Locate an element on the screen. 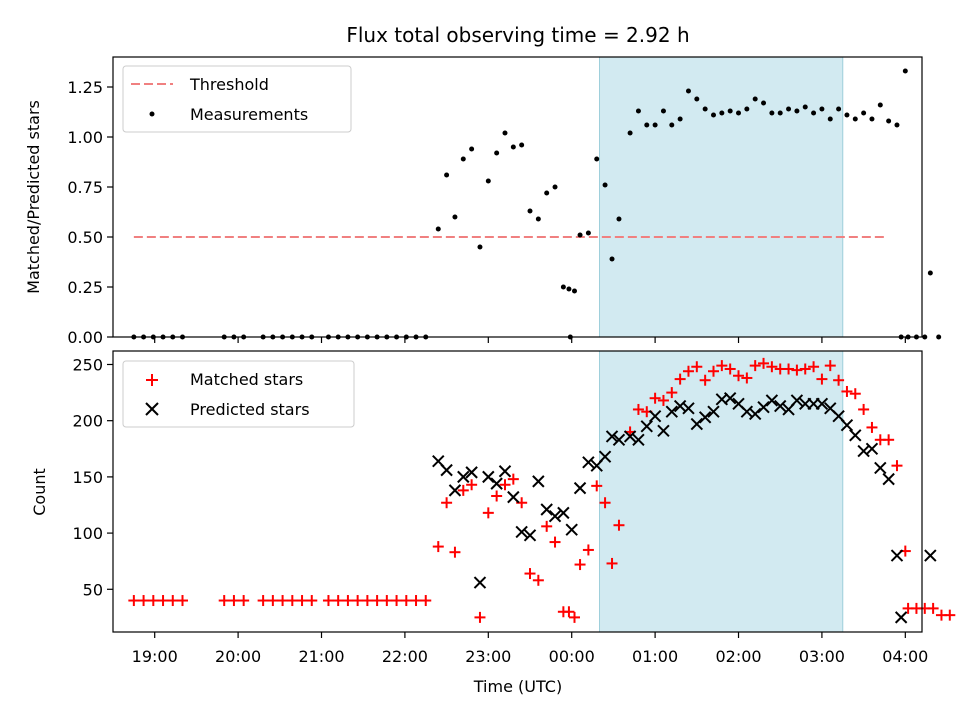 This screenshot has height=724, width=960. x-tick-label: 19:00 is located at coordinates (155, 656).